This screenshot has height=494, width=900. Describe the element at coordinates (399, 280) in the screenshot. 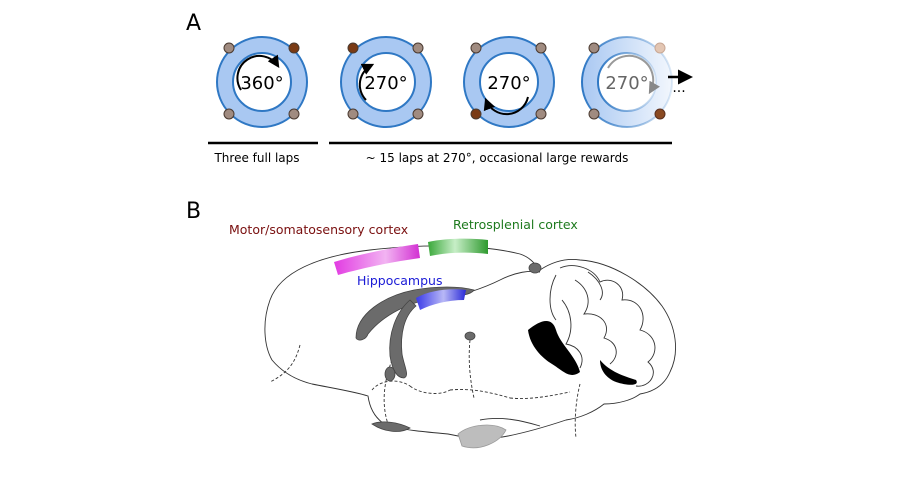

I see `hippocampus-label: Hippocampus` at that location.